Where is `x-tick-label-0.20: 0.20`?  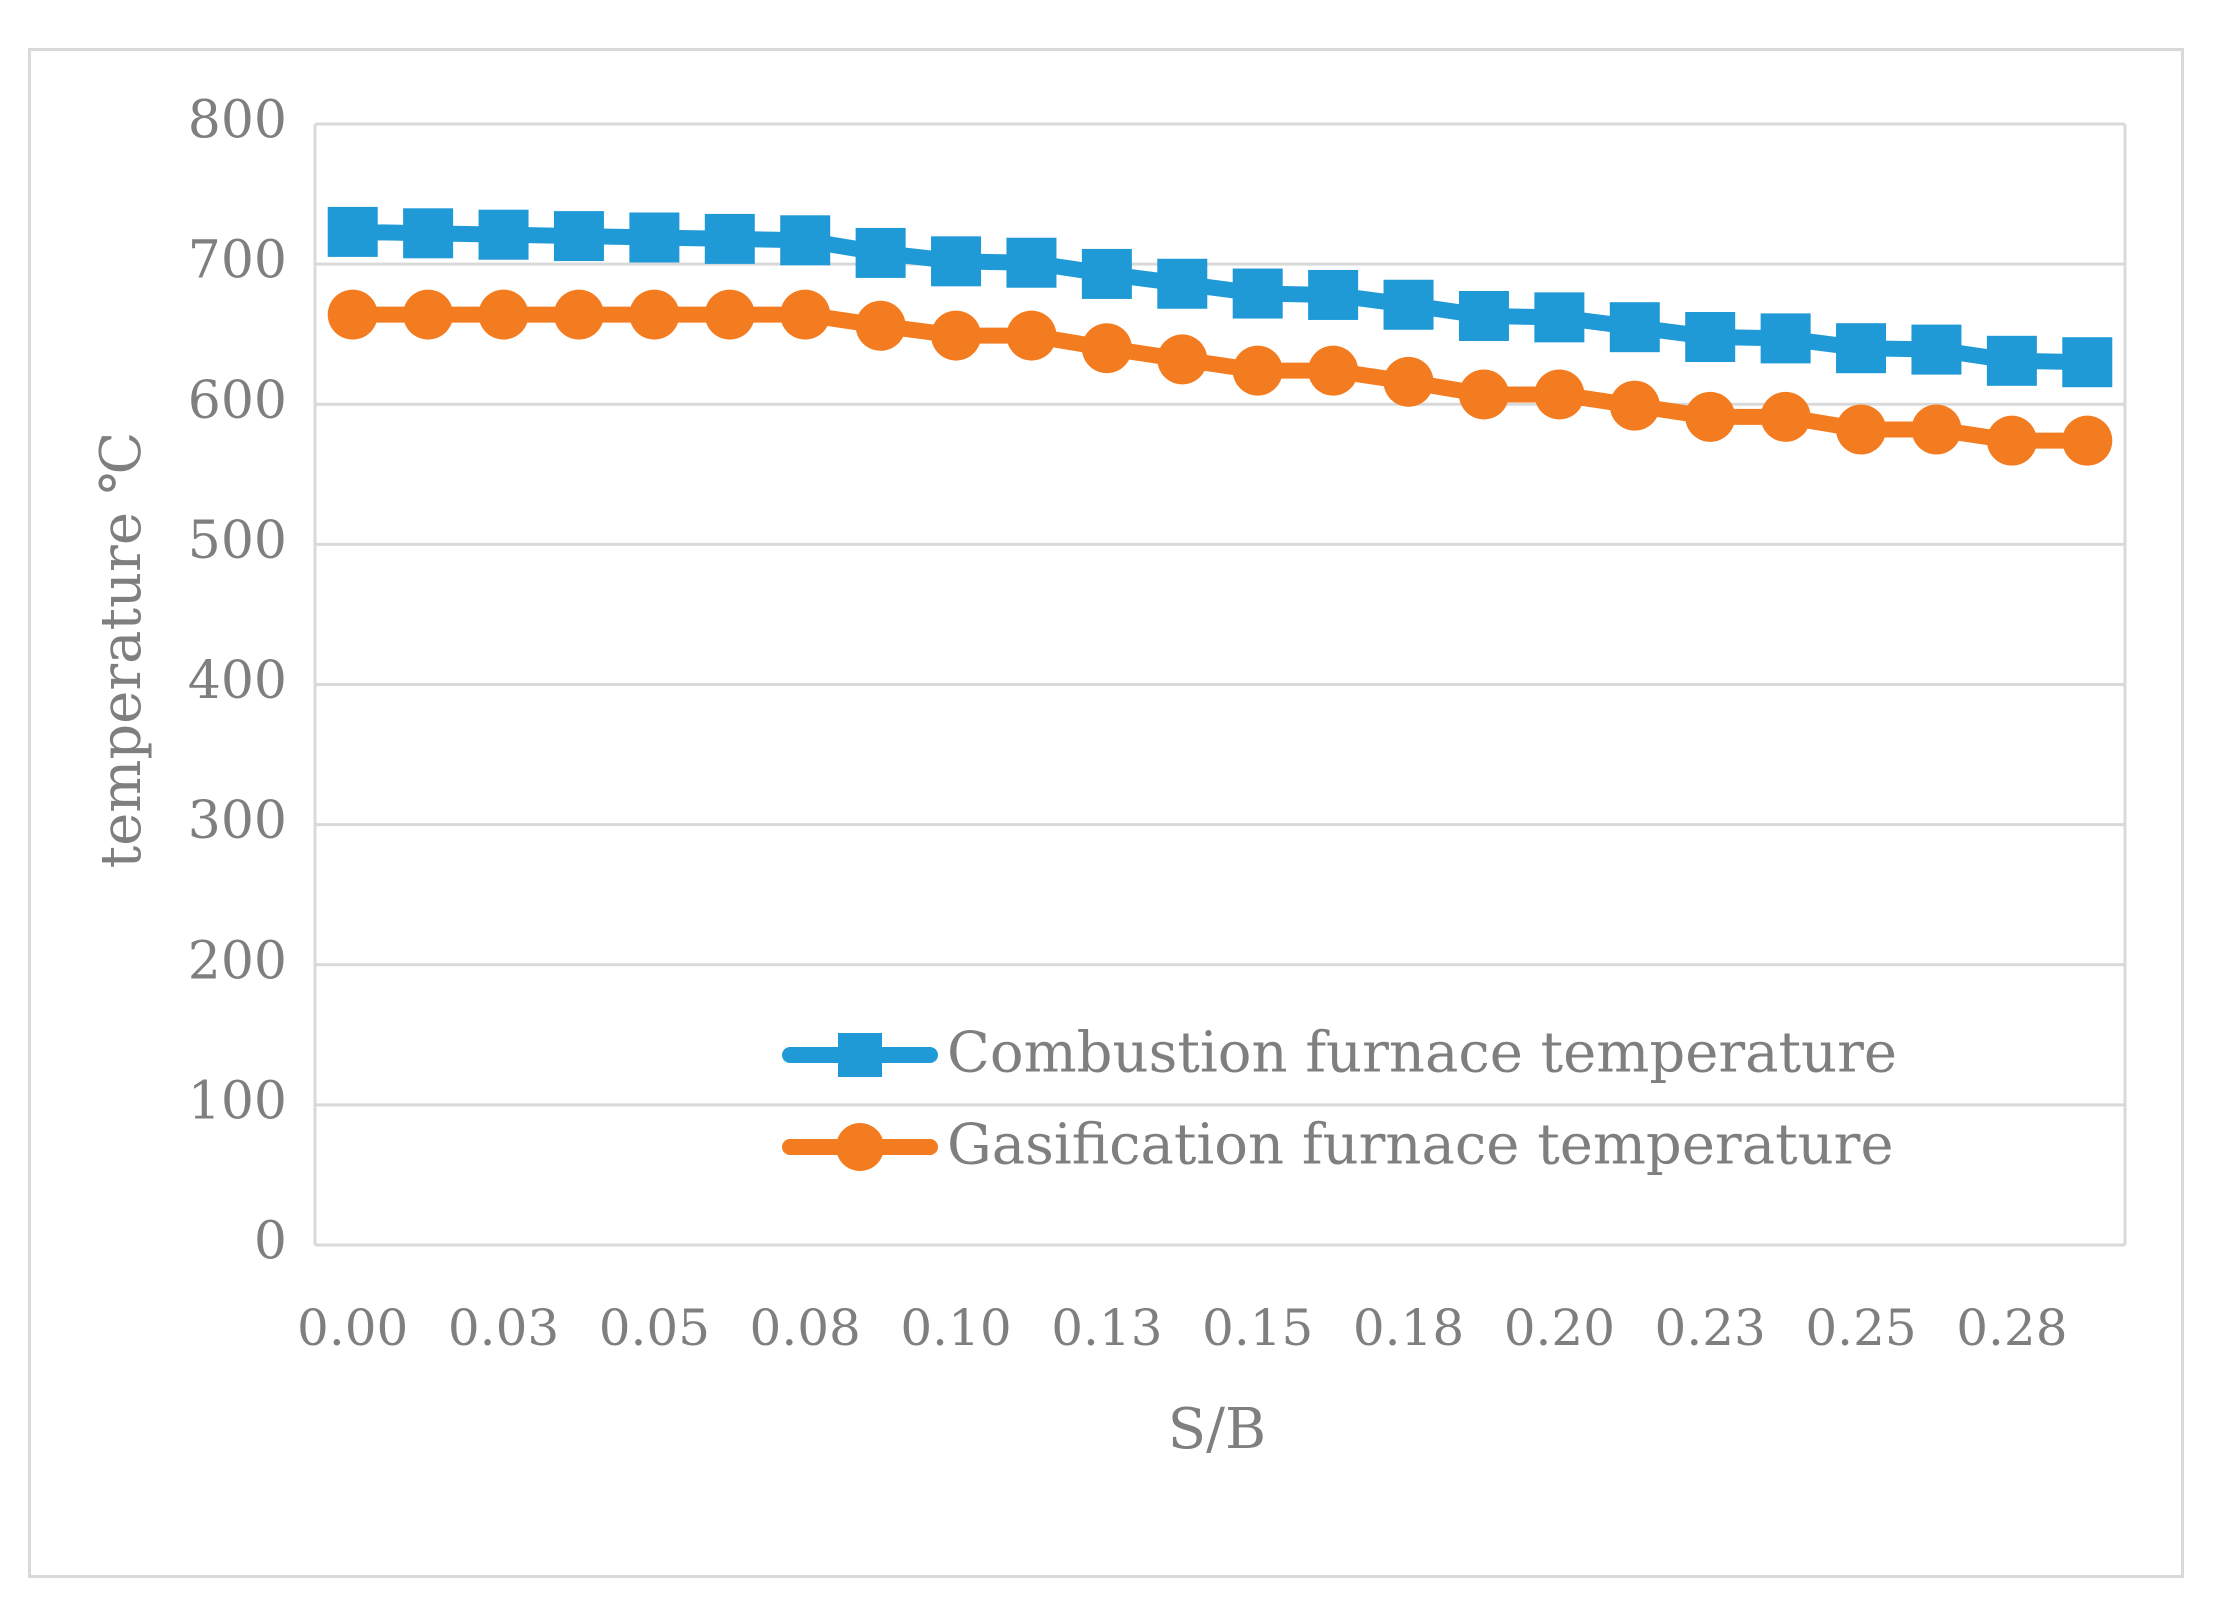 x-tick-label-0.20: 0.20 is located at coordinates (1559, 1328).